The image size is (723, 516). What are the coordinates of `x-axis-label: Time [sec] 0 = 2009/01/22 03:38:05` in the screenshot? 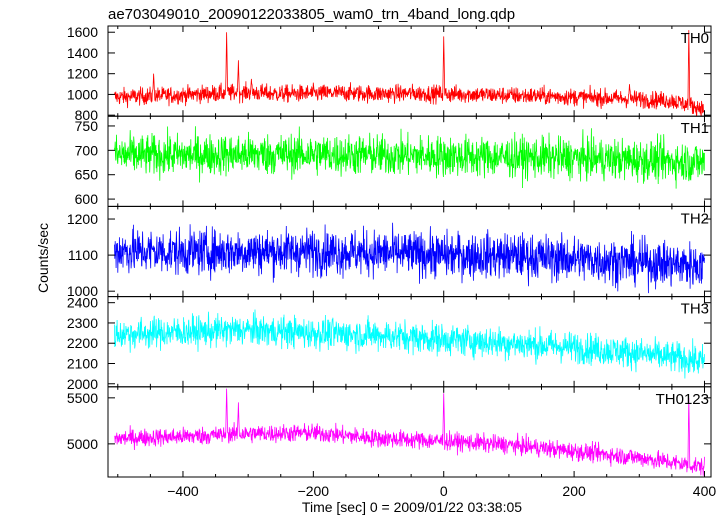 It's located at (412, 507).